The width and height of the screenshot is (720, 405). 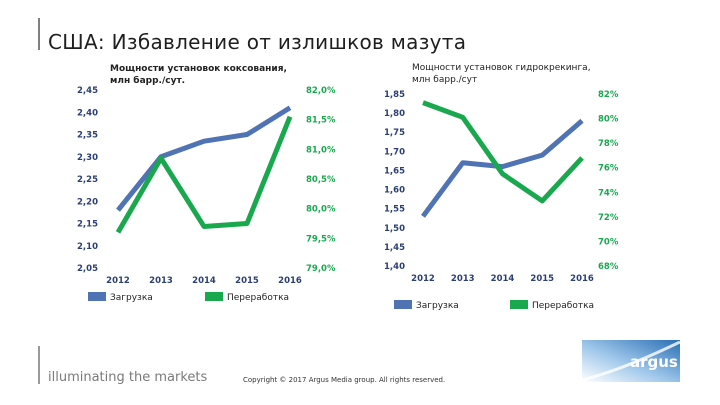 I want to click on left-tick-label: 1,85, so click(x=394, y=95).